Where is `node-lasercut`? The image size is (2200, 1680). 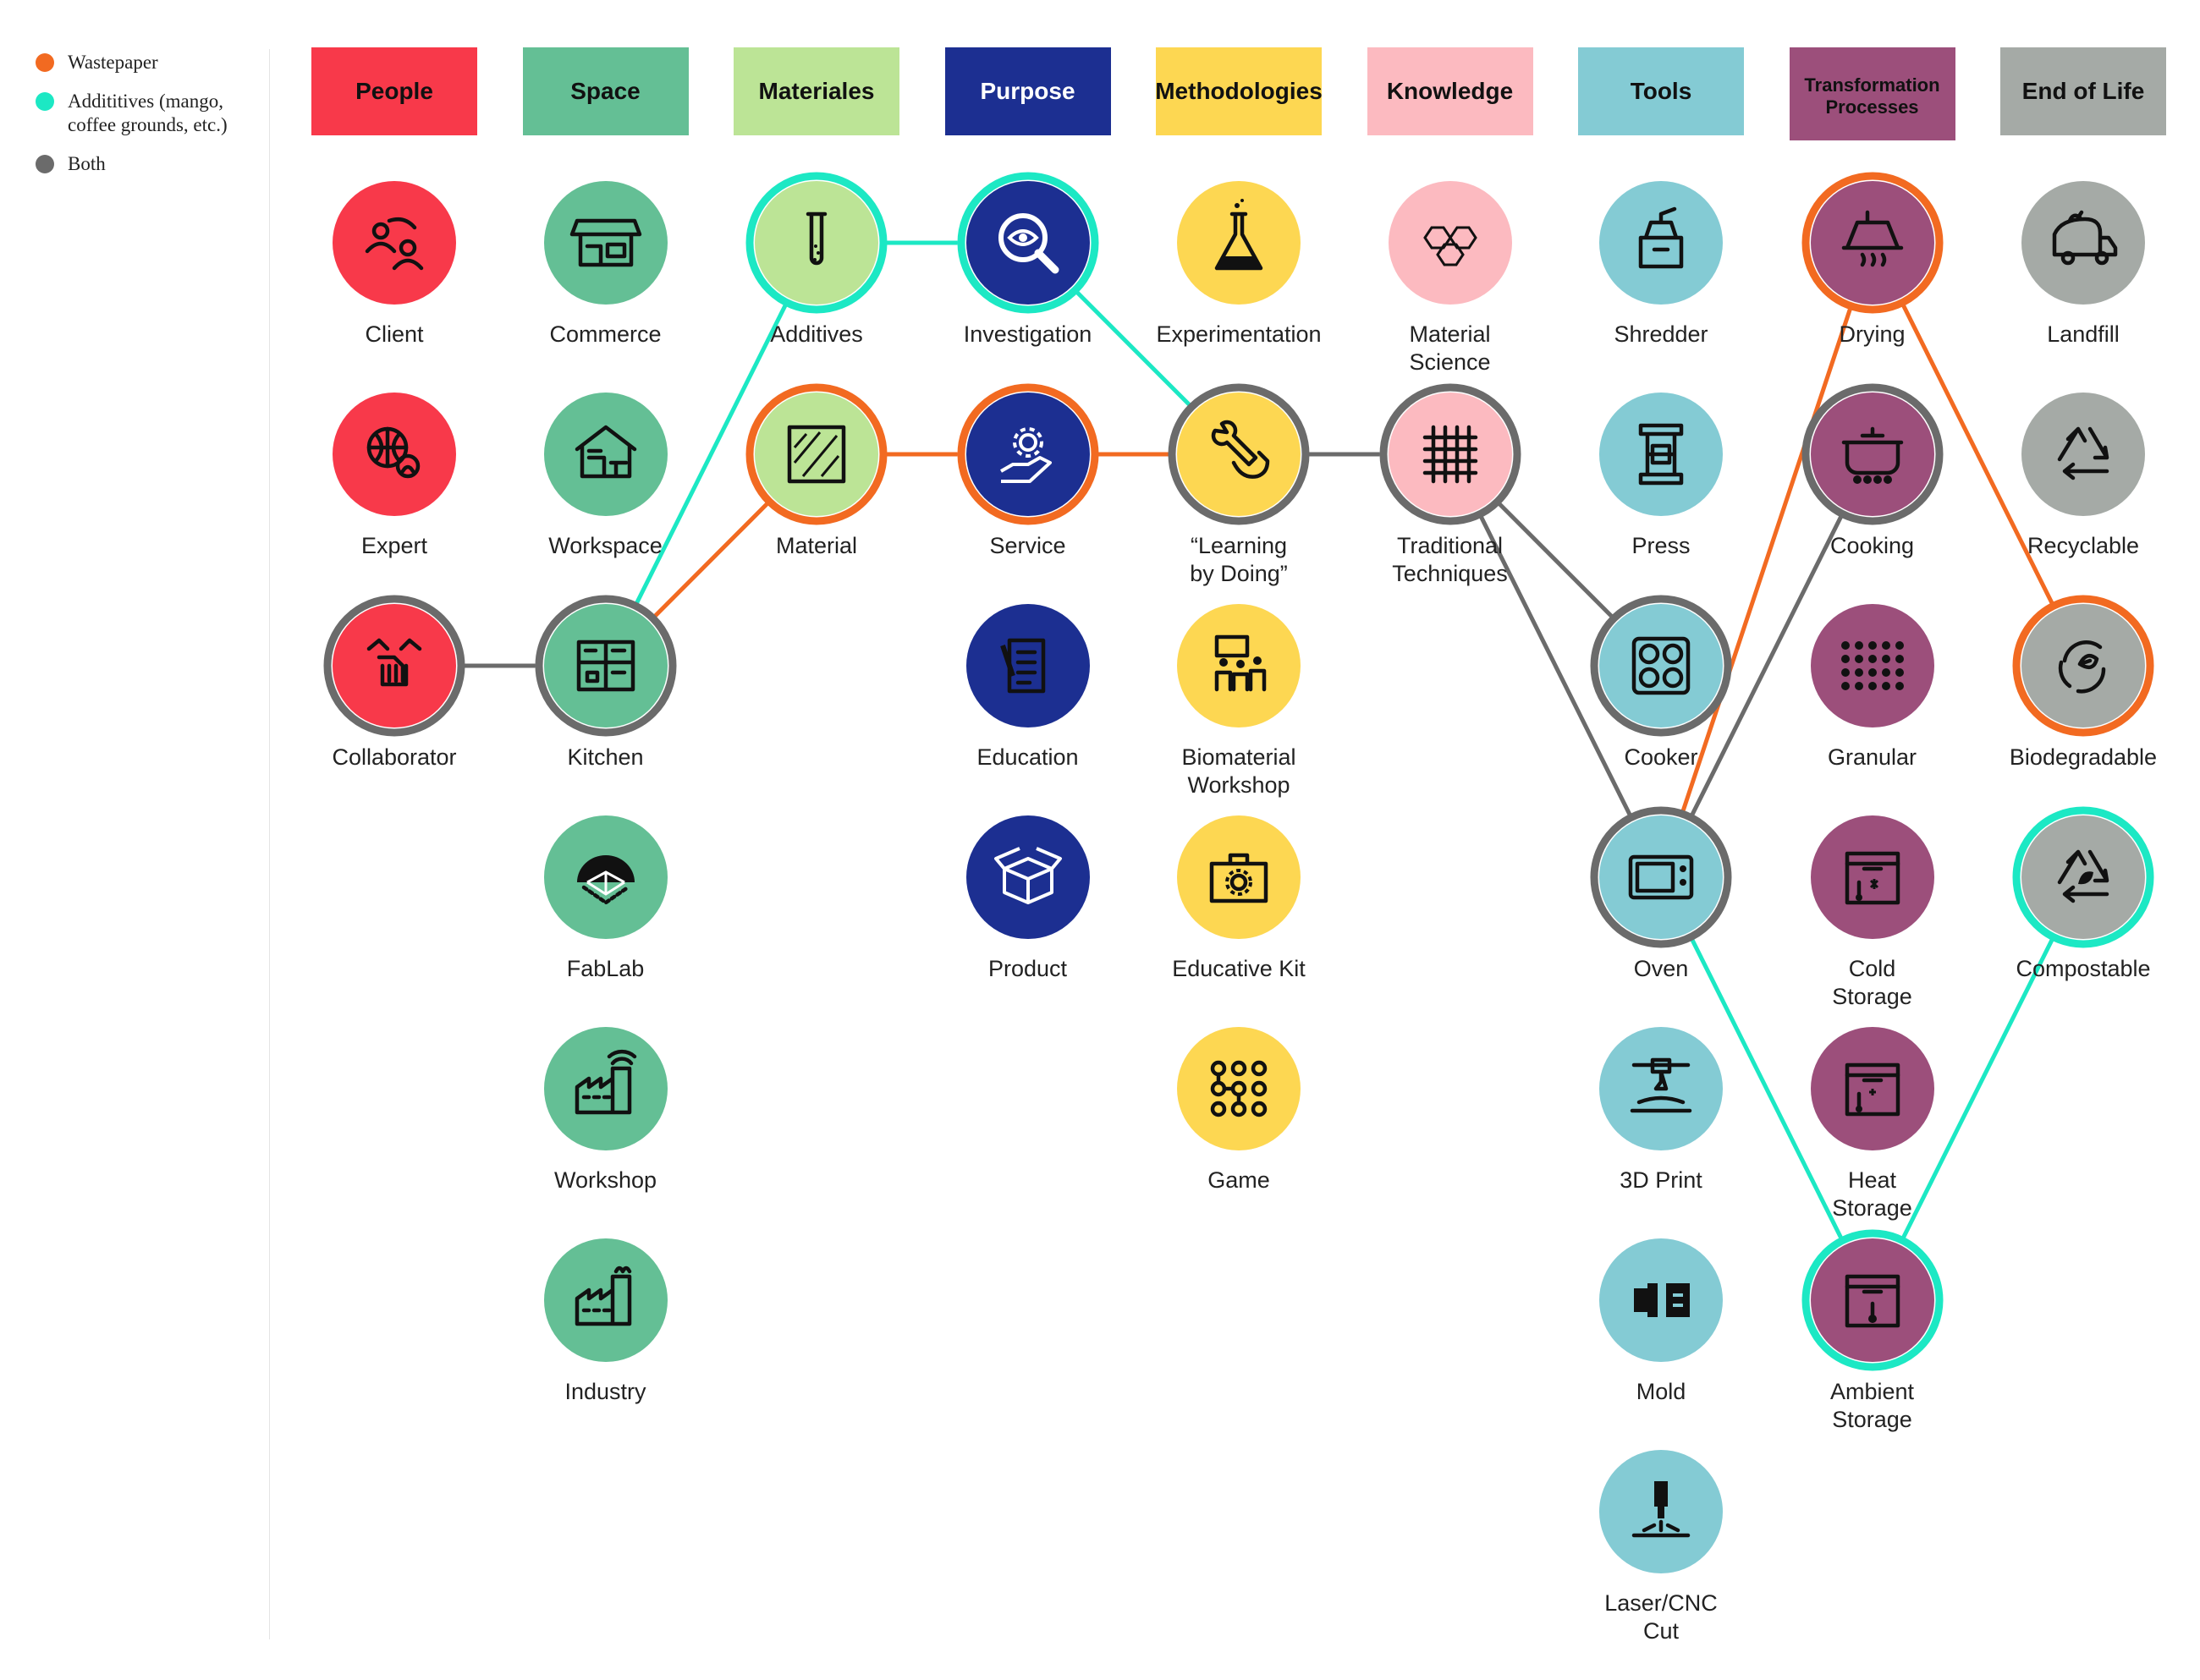
node-lasercut is located at coordinates (1661, 1512).